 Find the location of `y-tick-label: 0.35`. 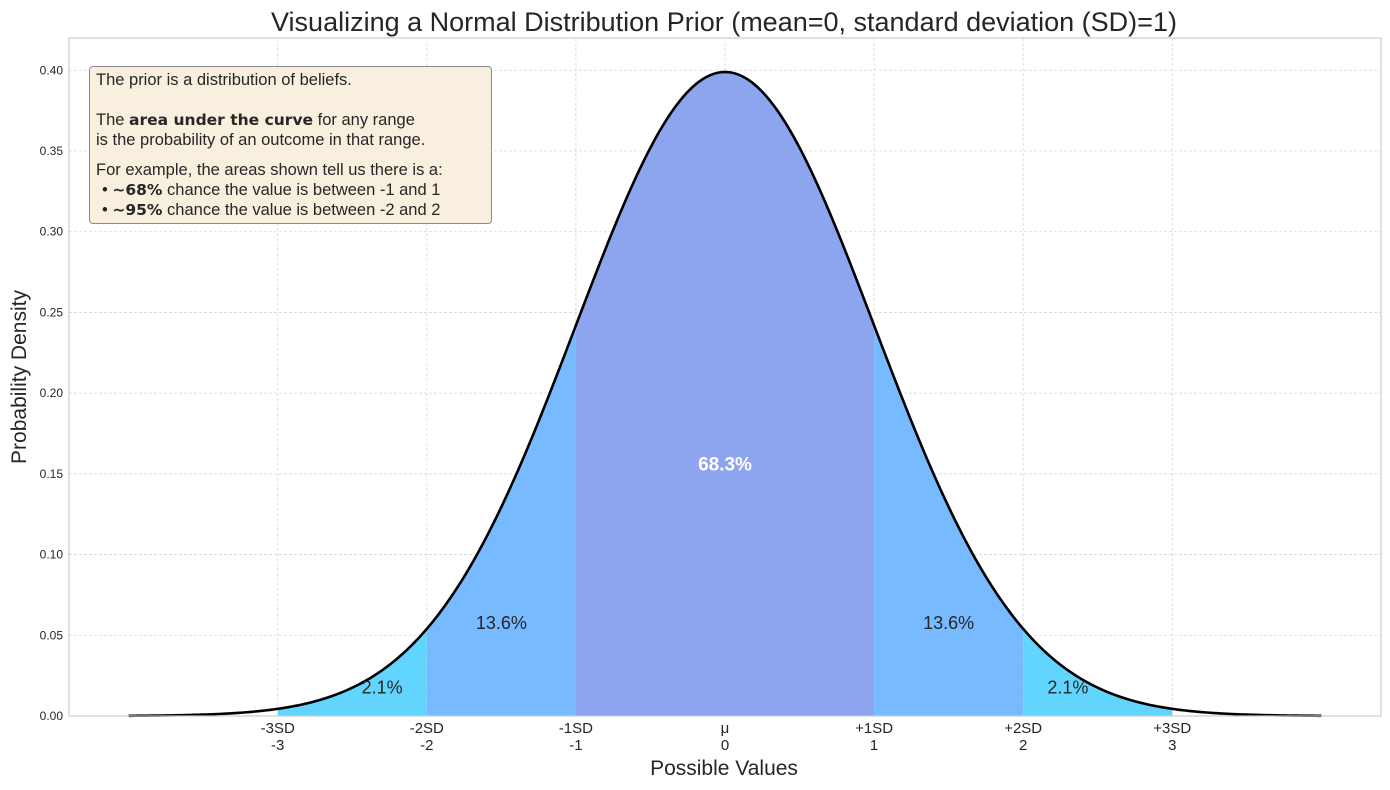

y-tick-label: 0.35 is located at coordinates (52, 151).